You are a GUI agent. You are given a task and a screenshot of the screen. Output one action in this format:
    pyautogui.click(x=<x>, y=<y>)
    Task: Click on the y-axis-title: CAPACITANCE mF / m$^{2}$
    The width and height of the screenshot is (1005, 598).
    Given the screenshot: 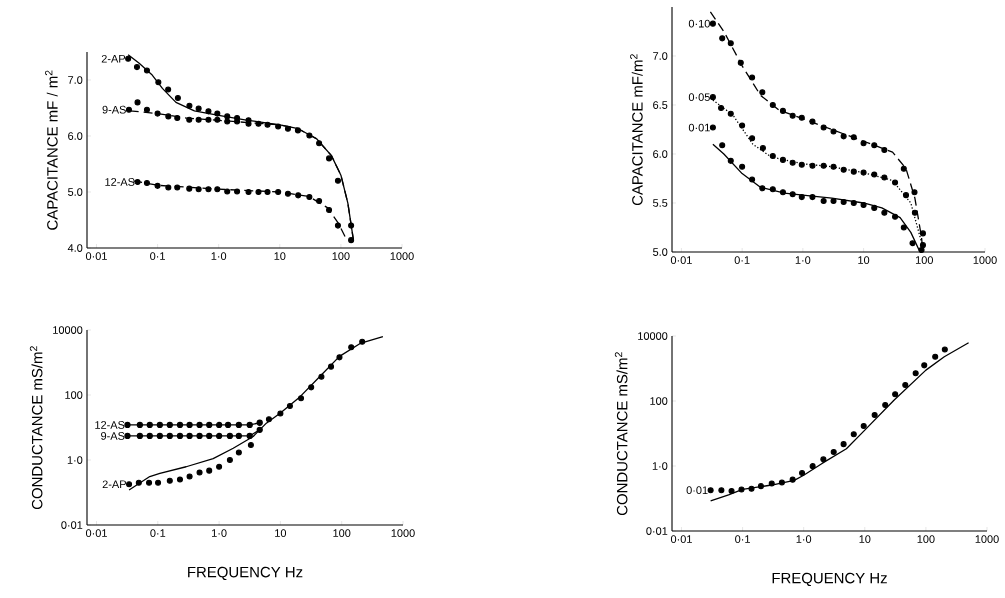 What is the action you would take?
    pyautogui.click(x=51, y=150)
    